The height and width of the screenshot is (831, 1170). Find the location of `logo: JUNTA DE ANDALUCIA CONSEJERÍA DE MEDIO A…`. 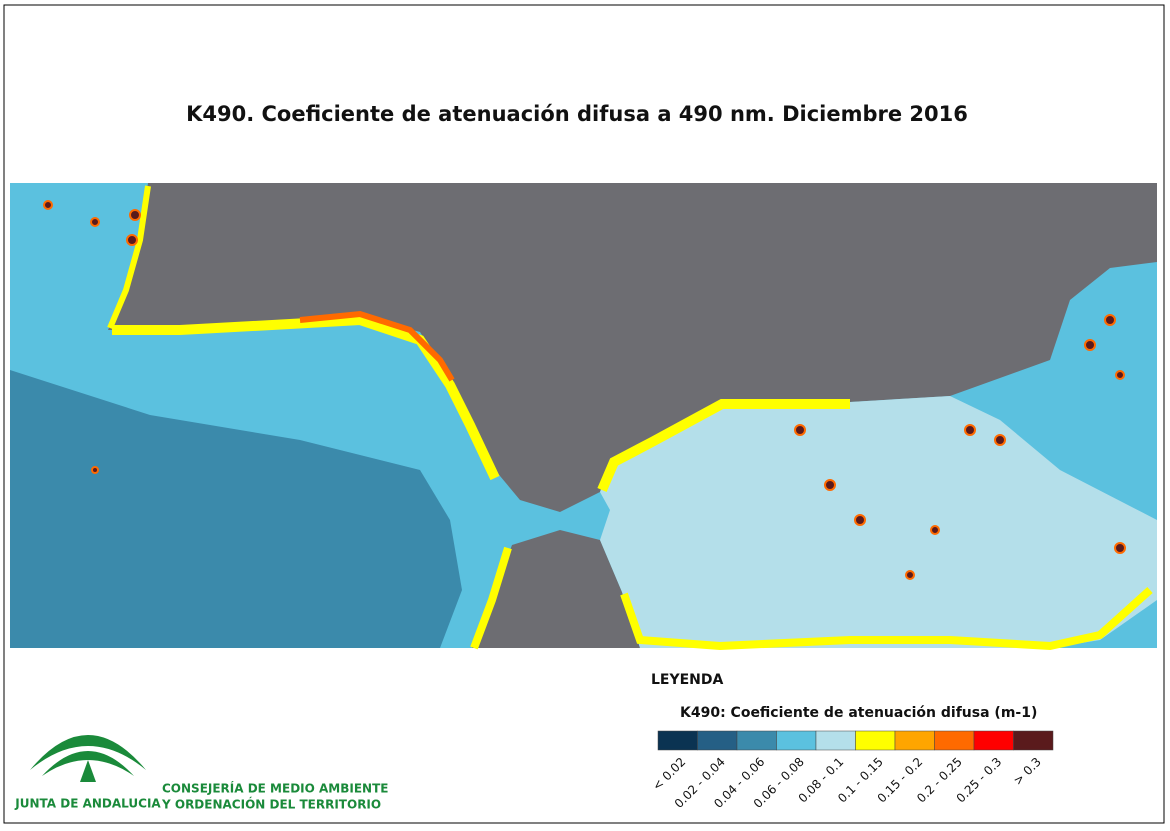

logo: JUNTA DE ANDALUCIA CONSEJERÍA DE MEDIO A… is located at coordinates (201, 773).